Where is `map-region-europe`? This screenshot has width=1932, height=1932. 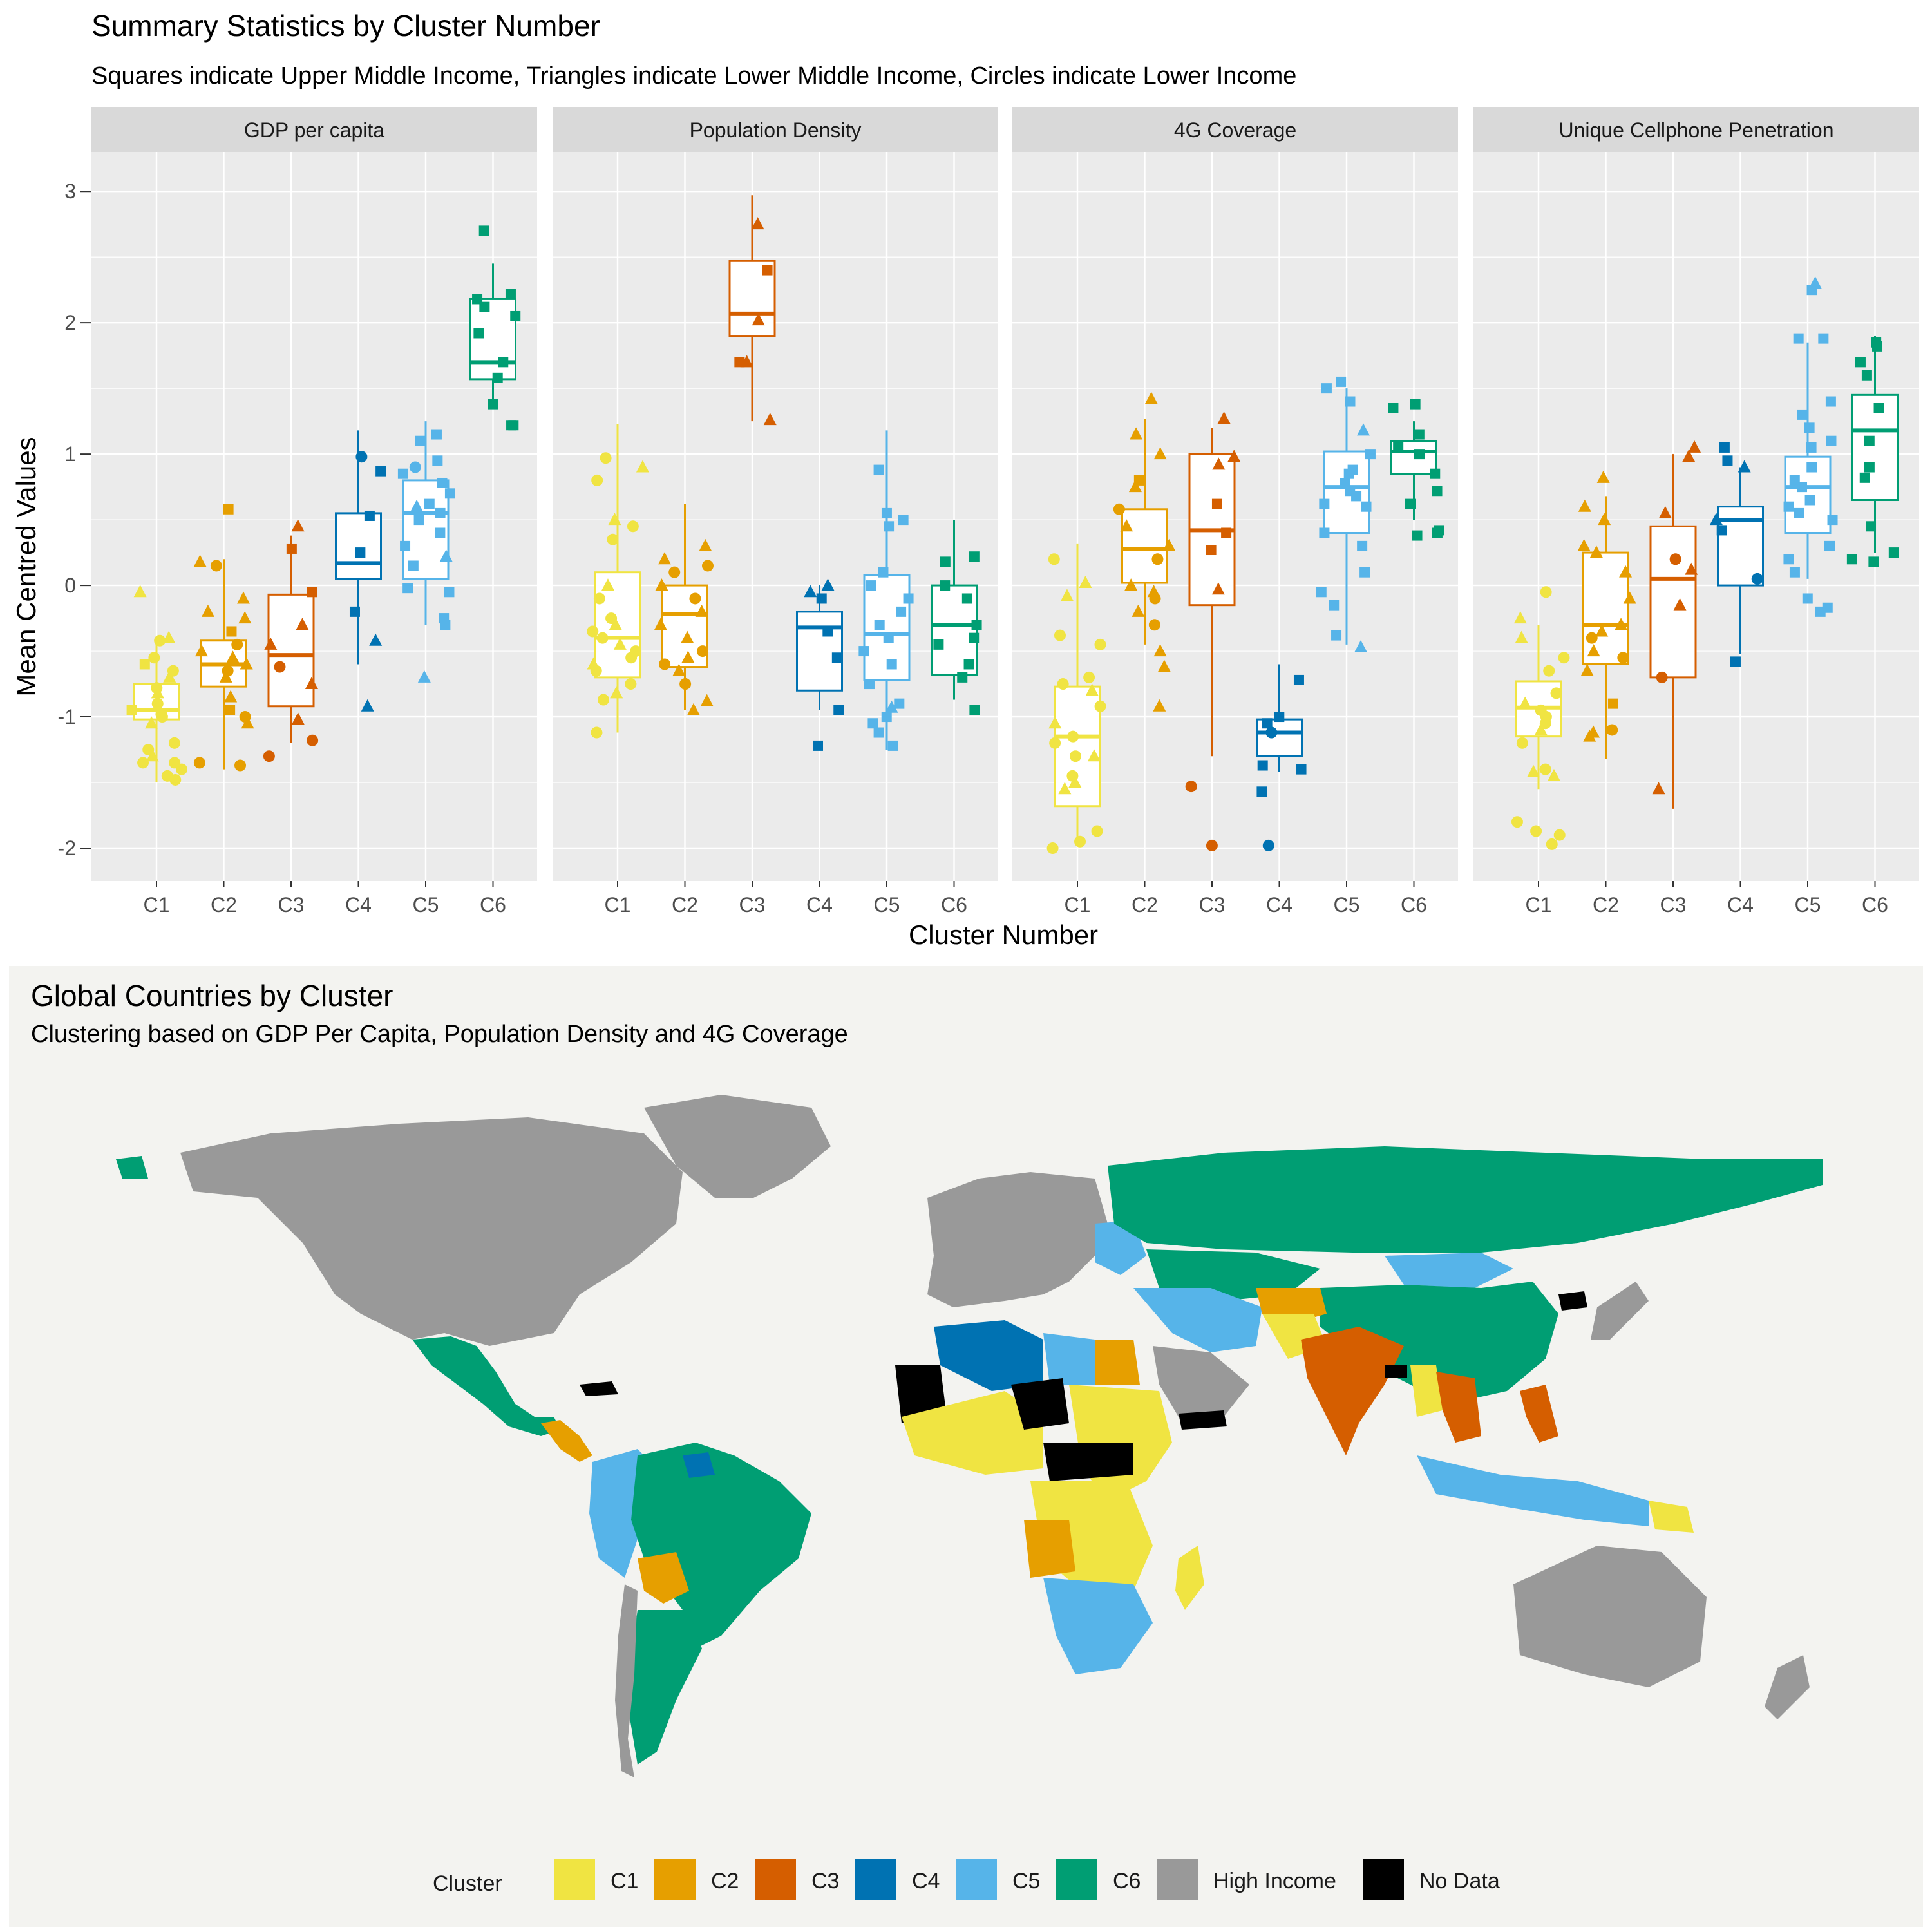
map-region-europe is located at coordinates (1017, 1239).